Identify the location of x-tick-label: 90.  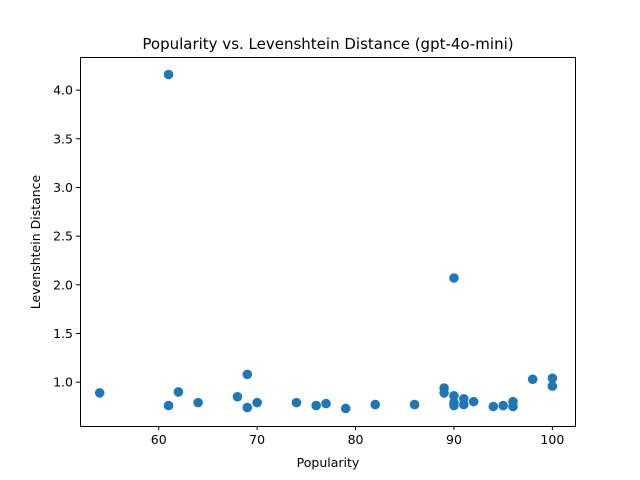
(454, 439).